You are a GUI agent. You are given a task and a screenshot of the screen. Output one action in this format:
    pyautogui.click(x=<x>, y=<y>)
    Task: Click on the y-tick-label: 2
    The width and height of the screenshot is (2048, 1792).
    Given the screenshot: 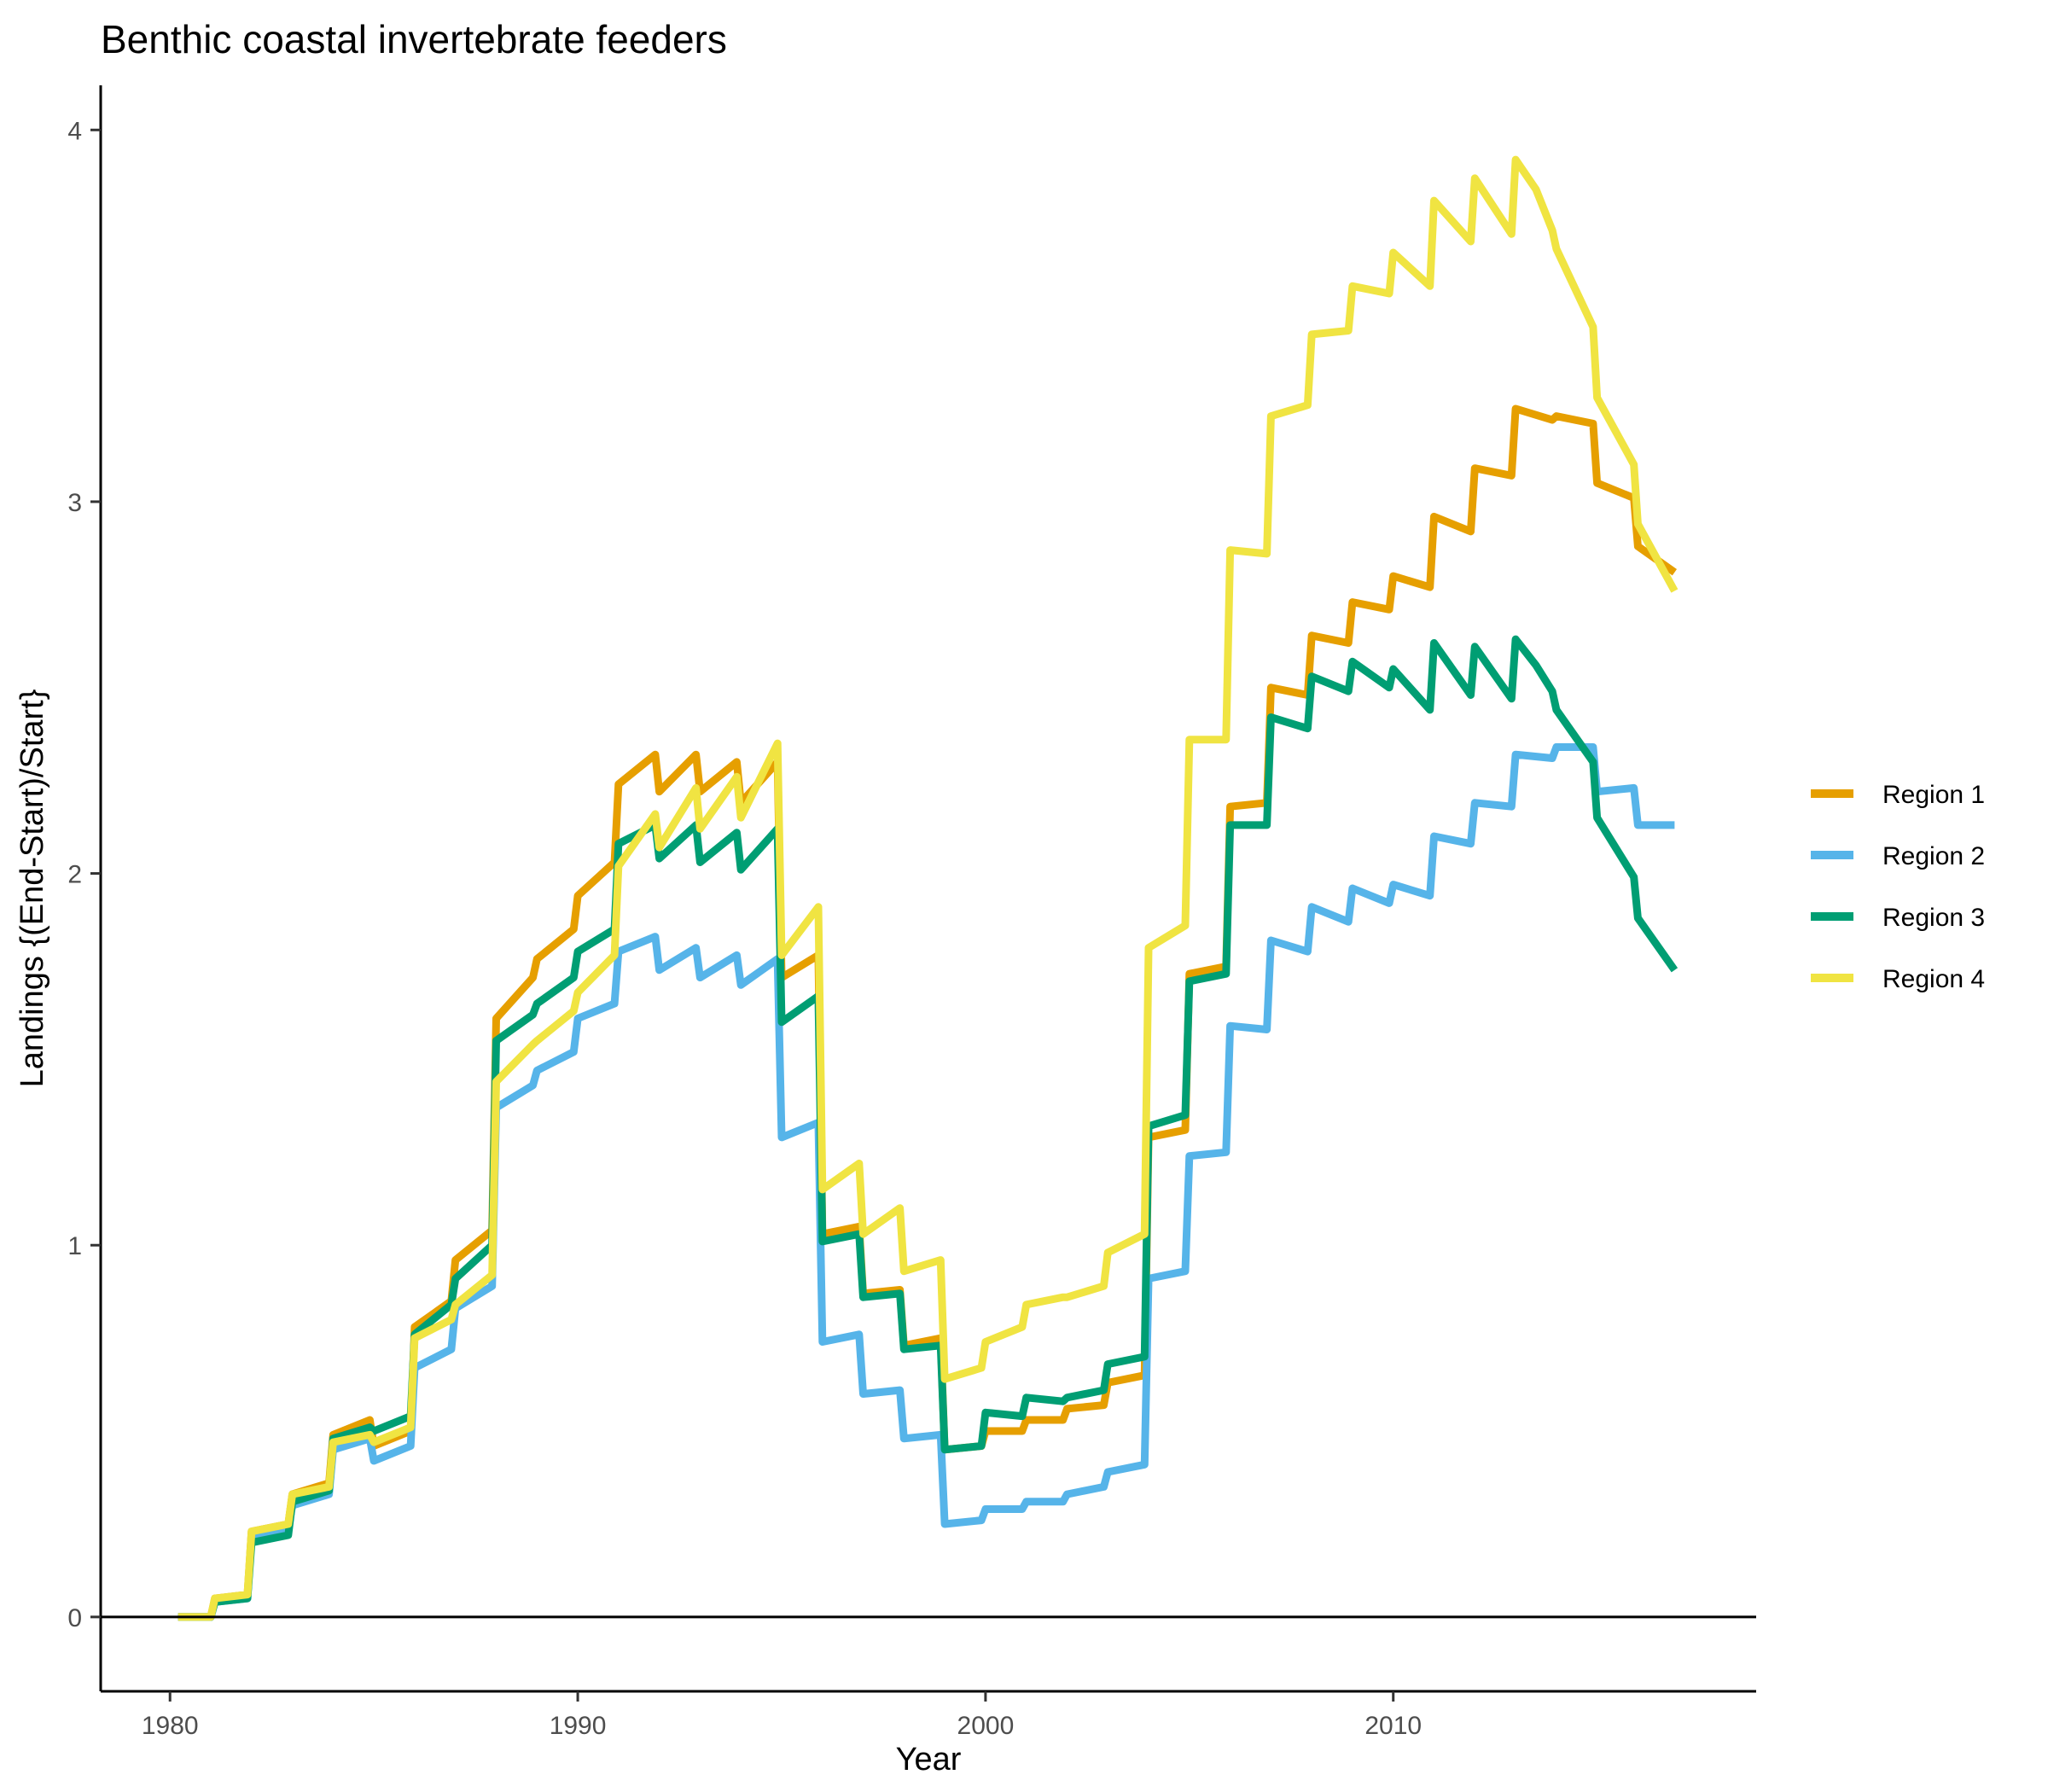 What is the action you would take?
    pyautogui.click(x=74, y=875)
    